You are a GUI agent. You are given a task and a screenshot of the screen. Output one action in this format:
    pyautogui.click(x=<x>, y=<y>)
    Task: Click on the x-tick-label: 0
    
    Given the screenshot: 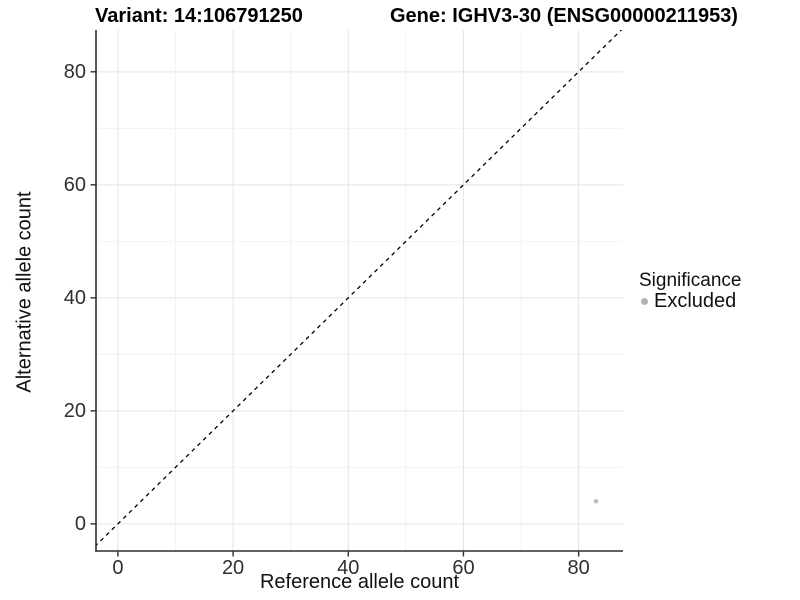 What is the action you would take?
    pyautogui.click(x=117, y=568)
    